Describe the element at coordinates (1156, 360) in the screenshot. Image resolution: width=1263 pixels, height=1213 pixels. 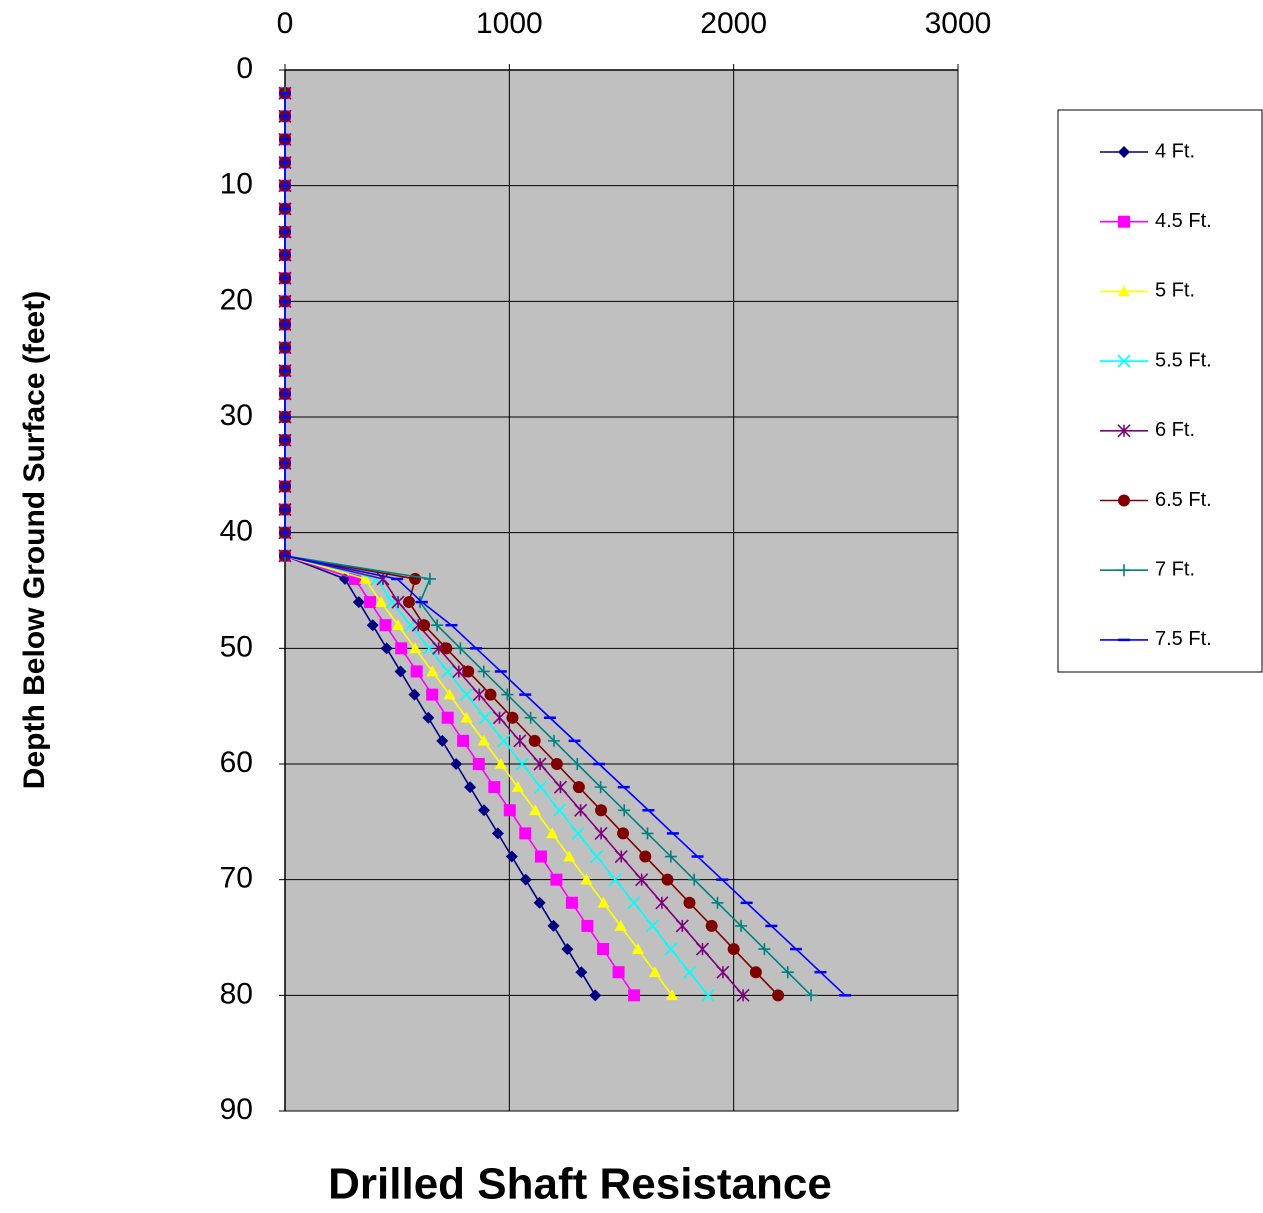
I see `legend-entry: 5.5 Ft.` at that location.